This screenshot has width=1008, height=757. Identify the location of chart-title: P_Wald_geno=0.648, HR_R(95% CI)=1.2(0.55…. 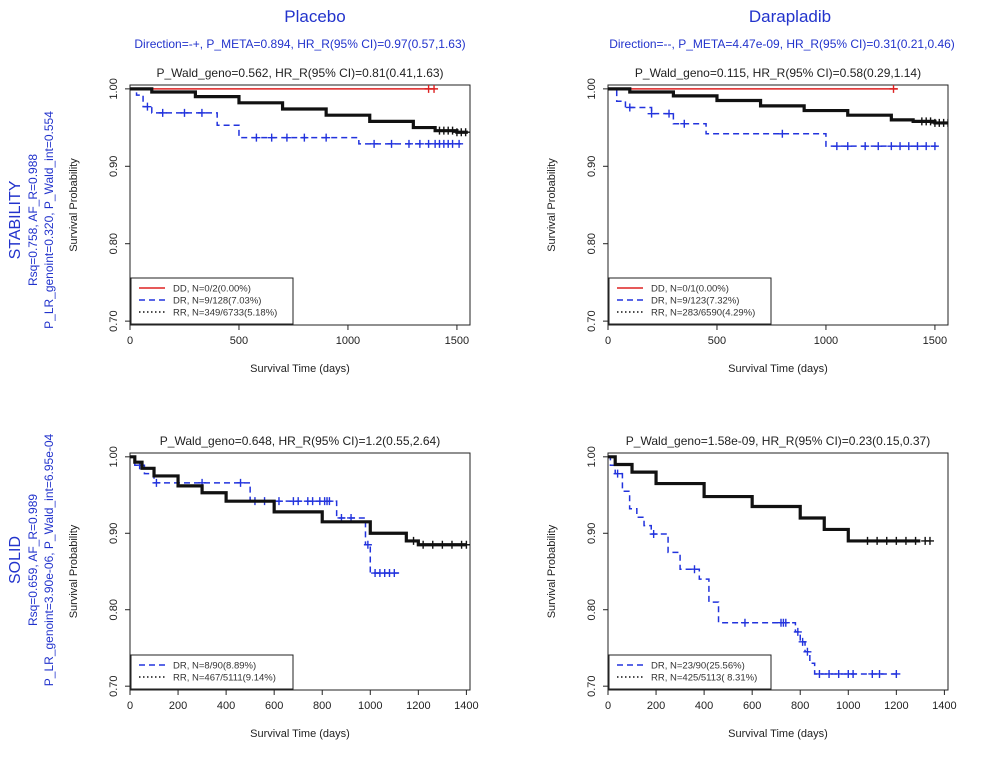
(300, 441).